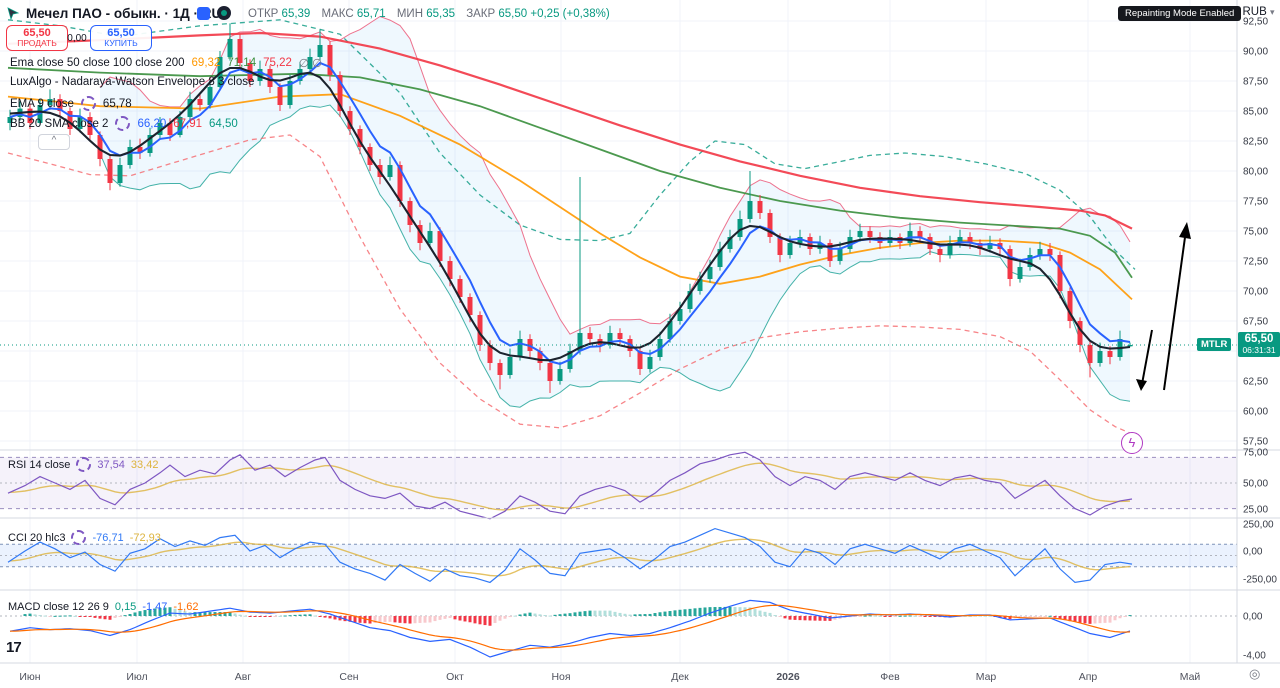 Image resolution: width=1280 pixels, height=688 pixels. What do you see at coordinates (1255, 202) in the screenshot?
I see `axis-tick: 77,50` at bounding box center [1255, 202].